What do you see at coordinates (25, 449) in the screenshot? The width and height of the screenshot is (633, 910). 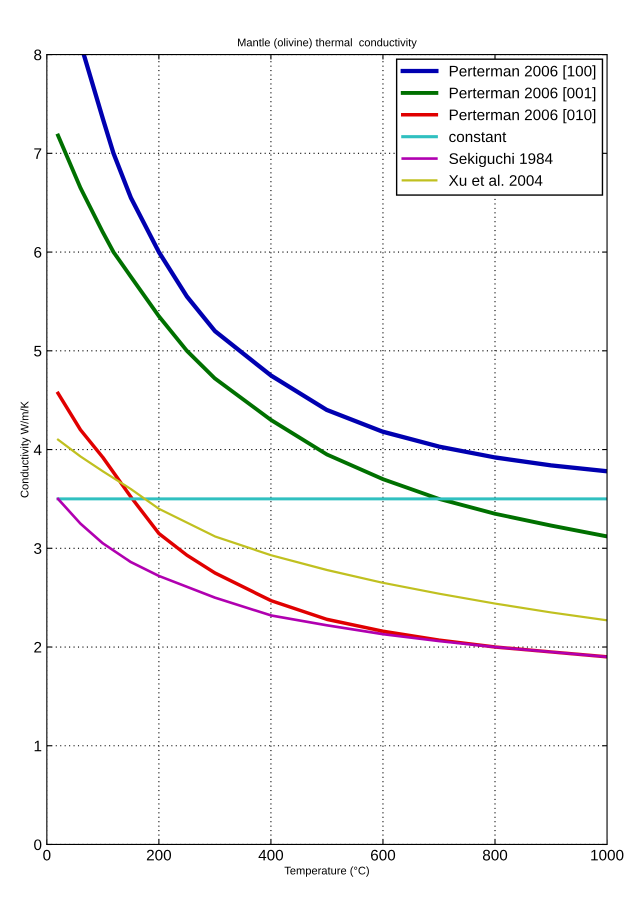 I see `y-axis-title: Conductivity W/m/K` at bounding box center [25, 449].